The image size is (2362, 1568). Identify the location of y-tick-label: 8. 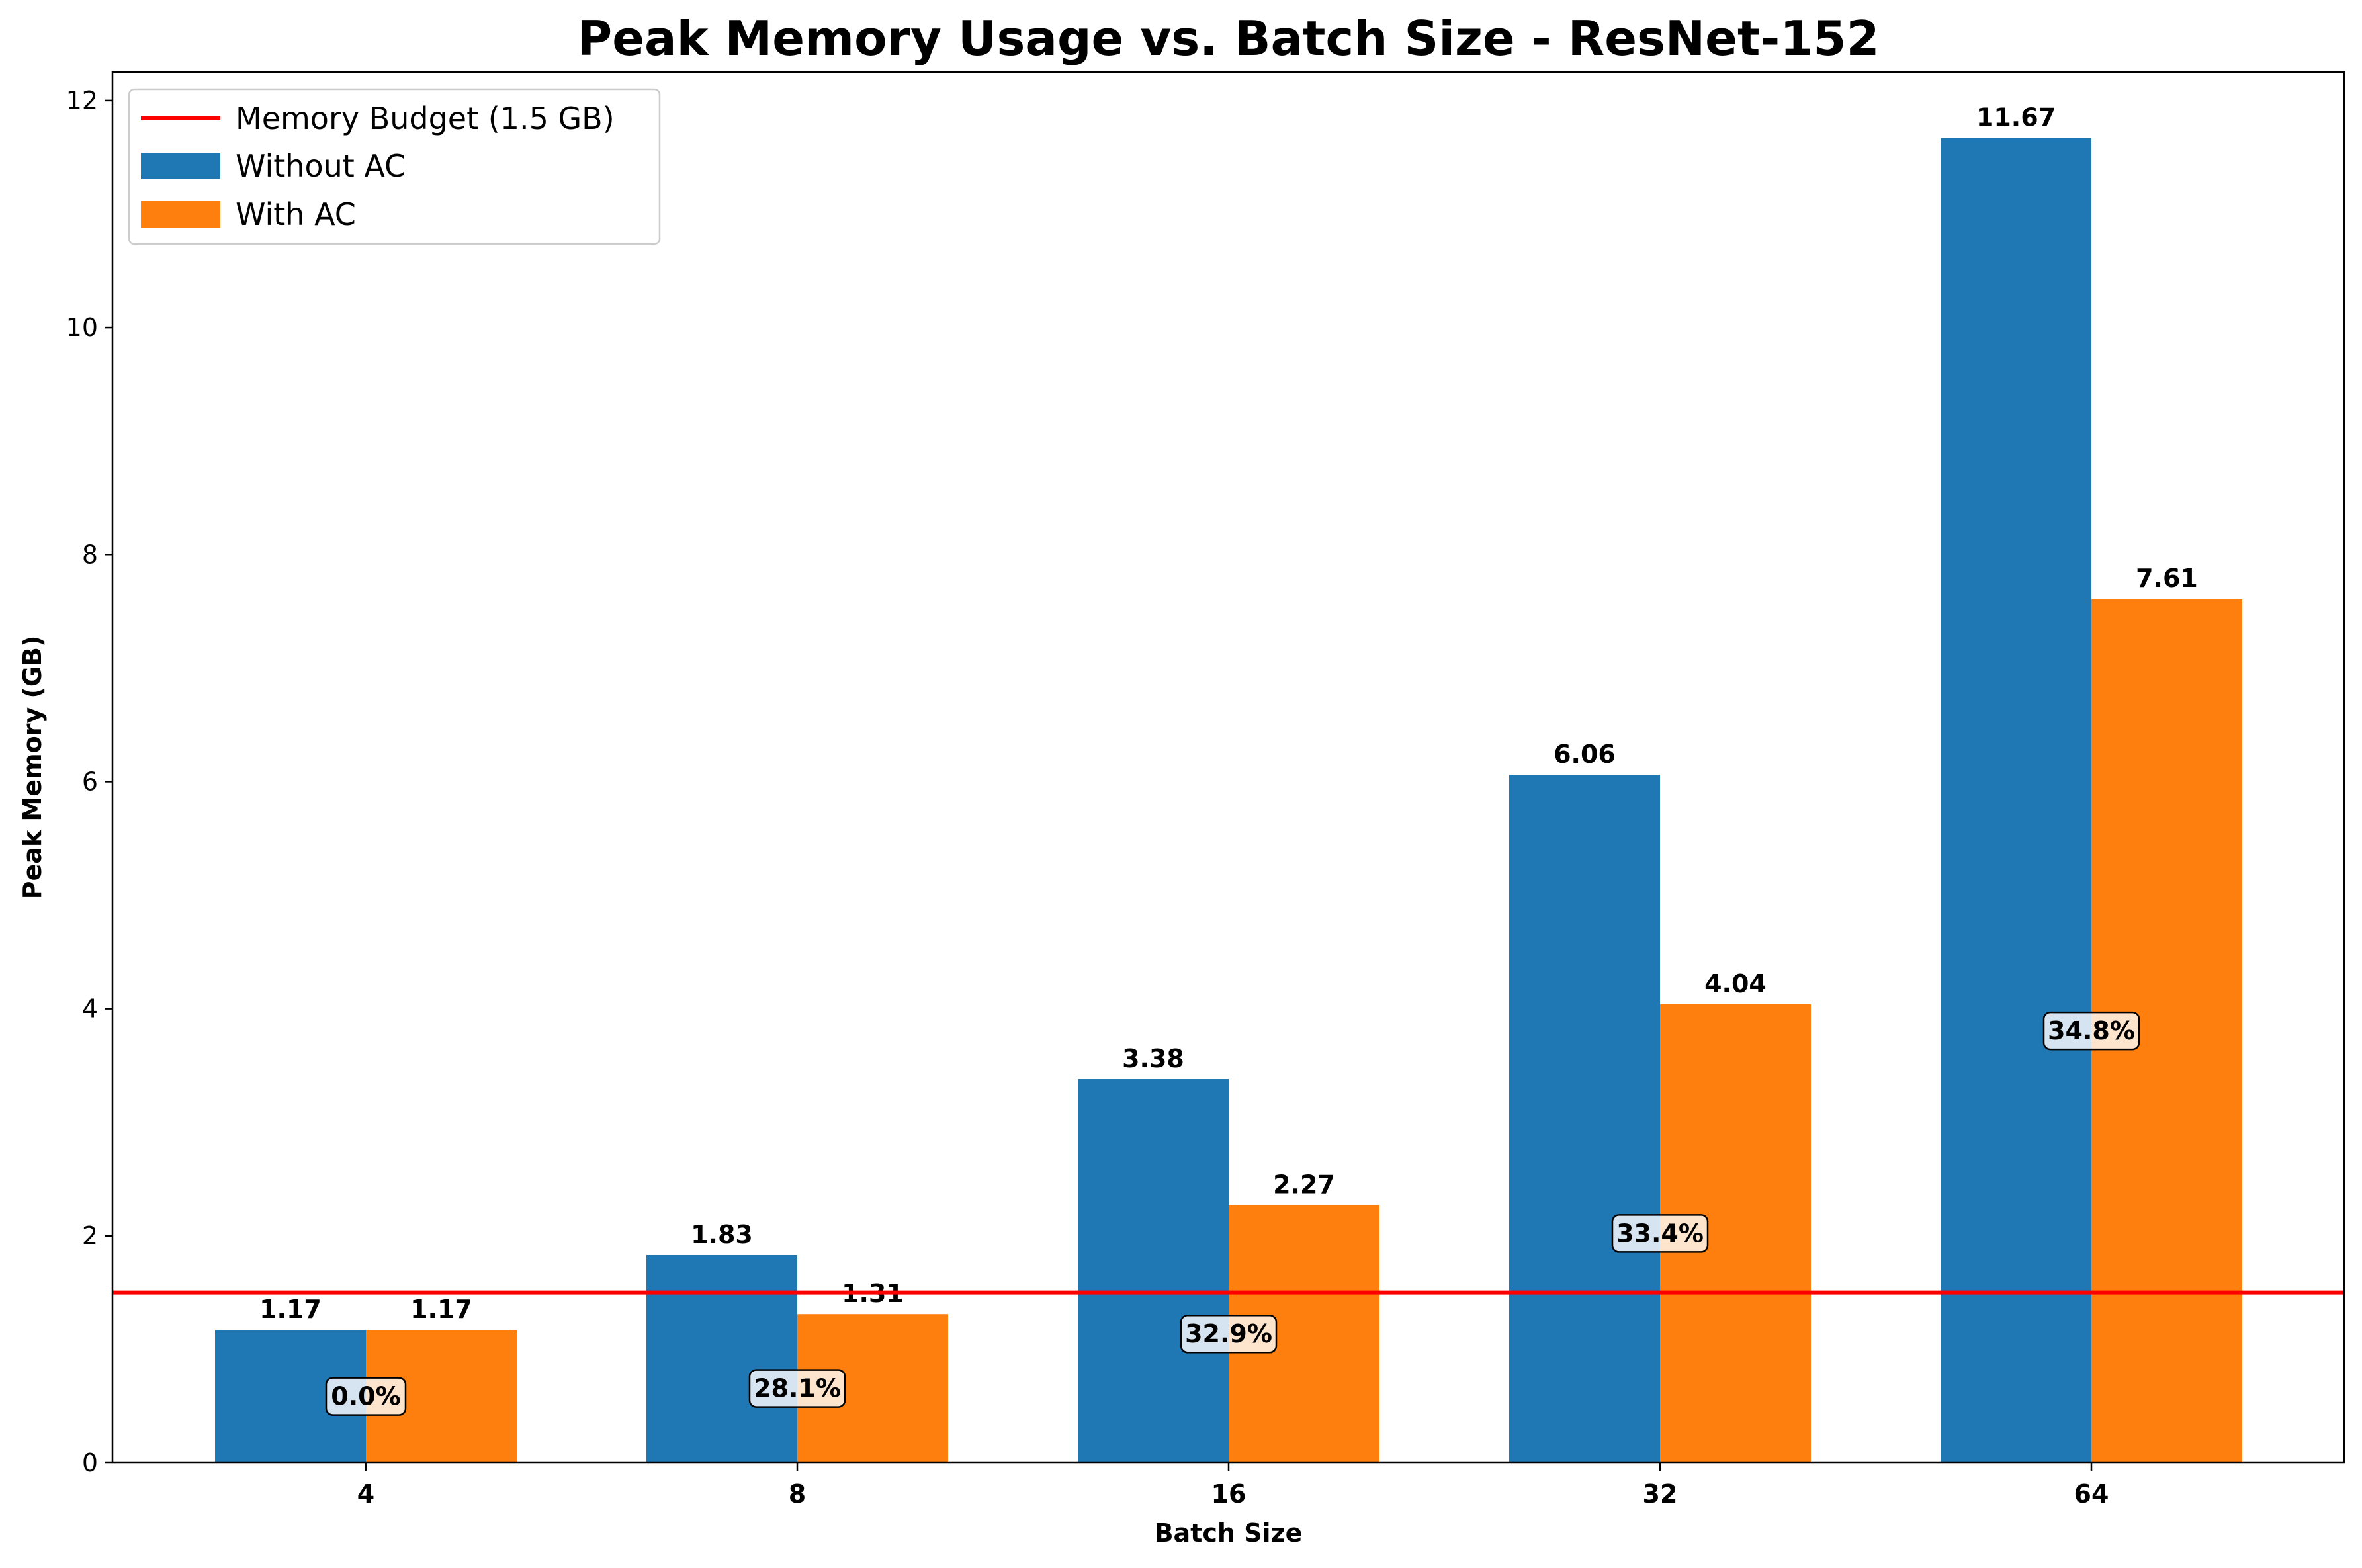
(90, 554).